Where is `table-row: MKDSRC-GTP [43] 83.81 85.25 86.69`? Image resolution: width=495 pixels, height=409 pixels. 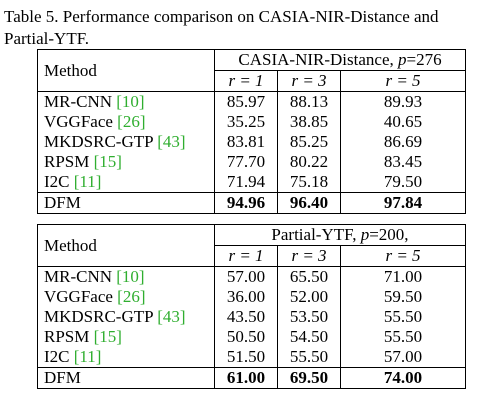
table-row: MKDSRC-GTP [43] 83.81 85.25 86.69 is located at coordinates (251, 142).